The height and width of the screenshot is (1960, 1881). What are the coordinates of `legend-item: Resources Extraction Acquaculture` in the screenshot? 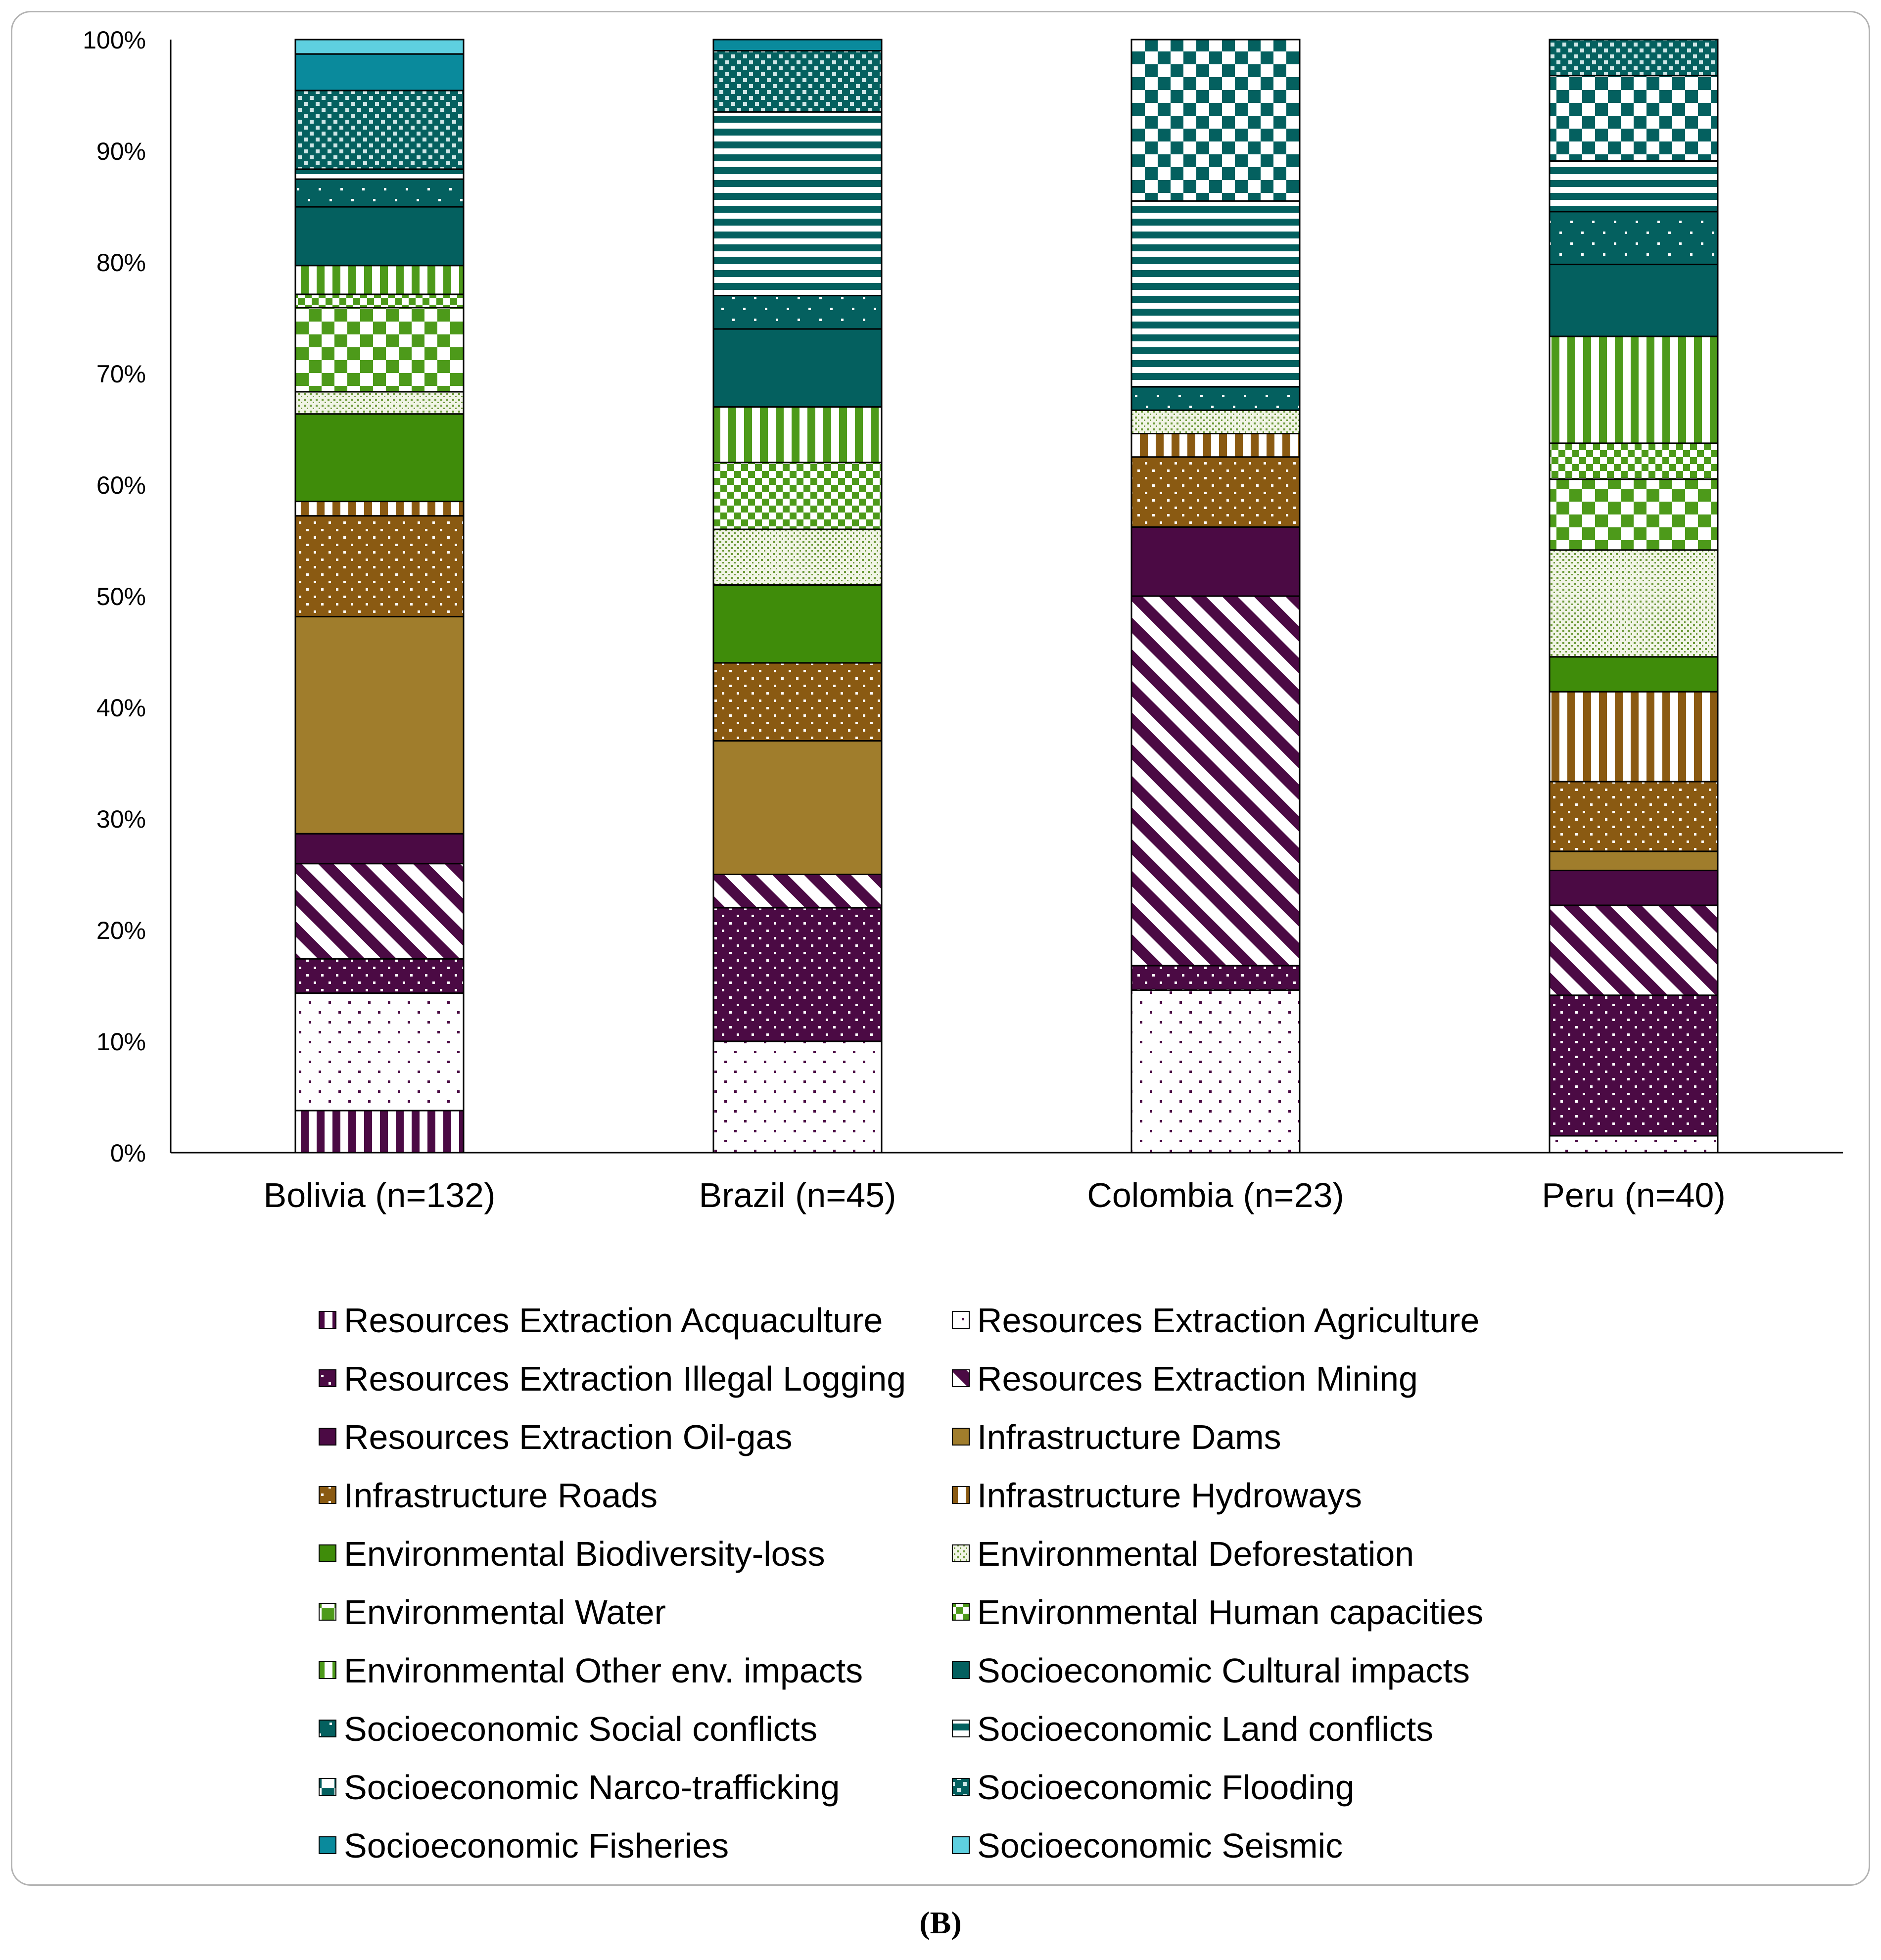 It's located at (601, 1320).